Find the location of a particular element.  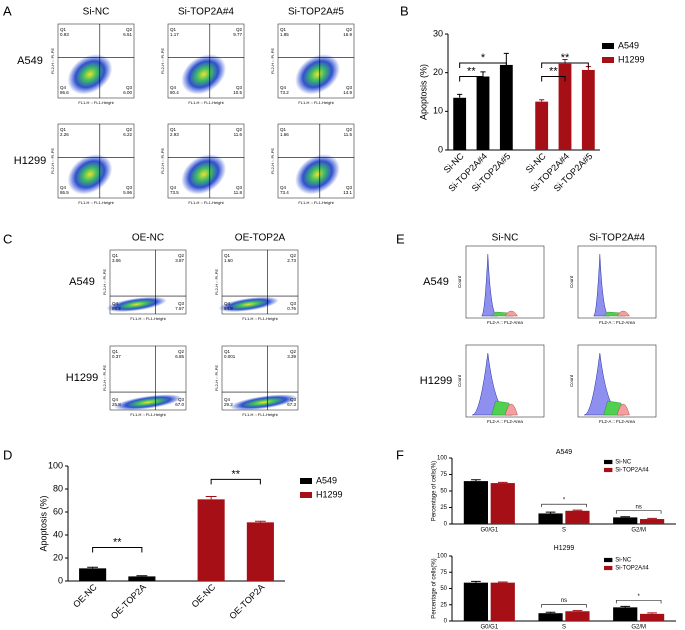

column-header: Si-TOP2A#5 is located at coordinates (316, 12).